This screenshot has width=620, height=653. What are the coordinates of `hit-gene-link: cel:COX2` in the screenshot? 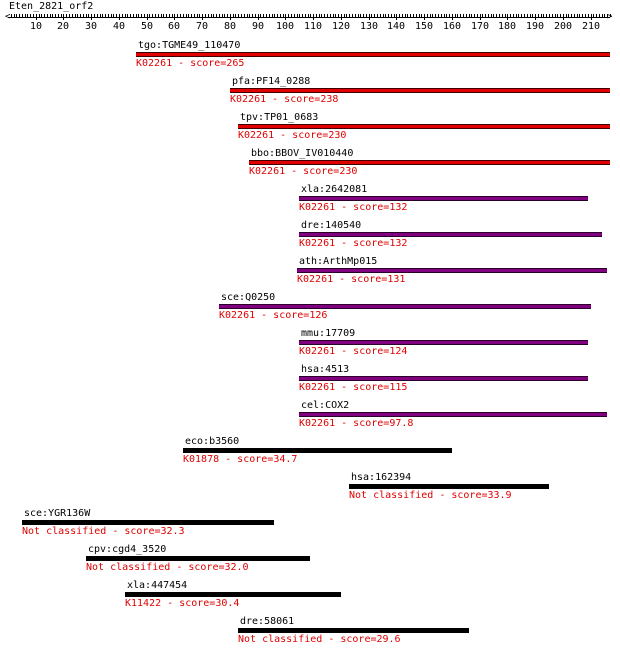 It's located at (325, 405).